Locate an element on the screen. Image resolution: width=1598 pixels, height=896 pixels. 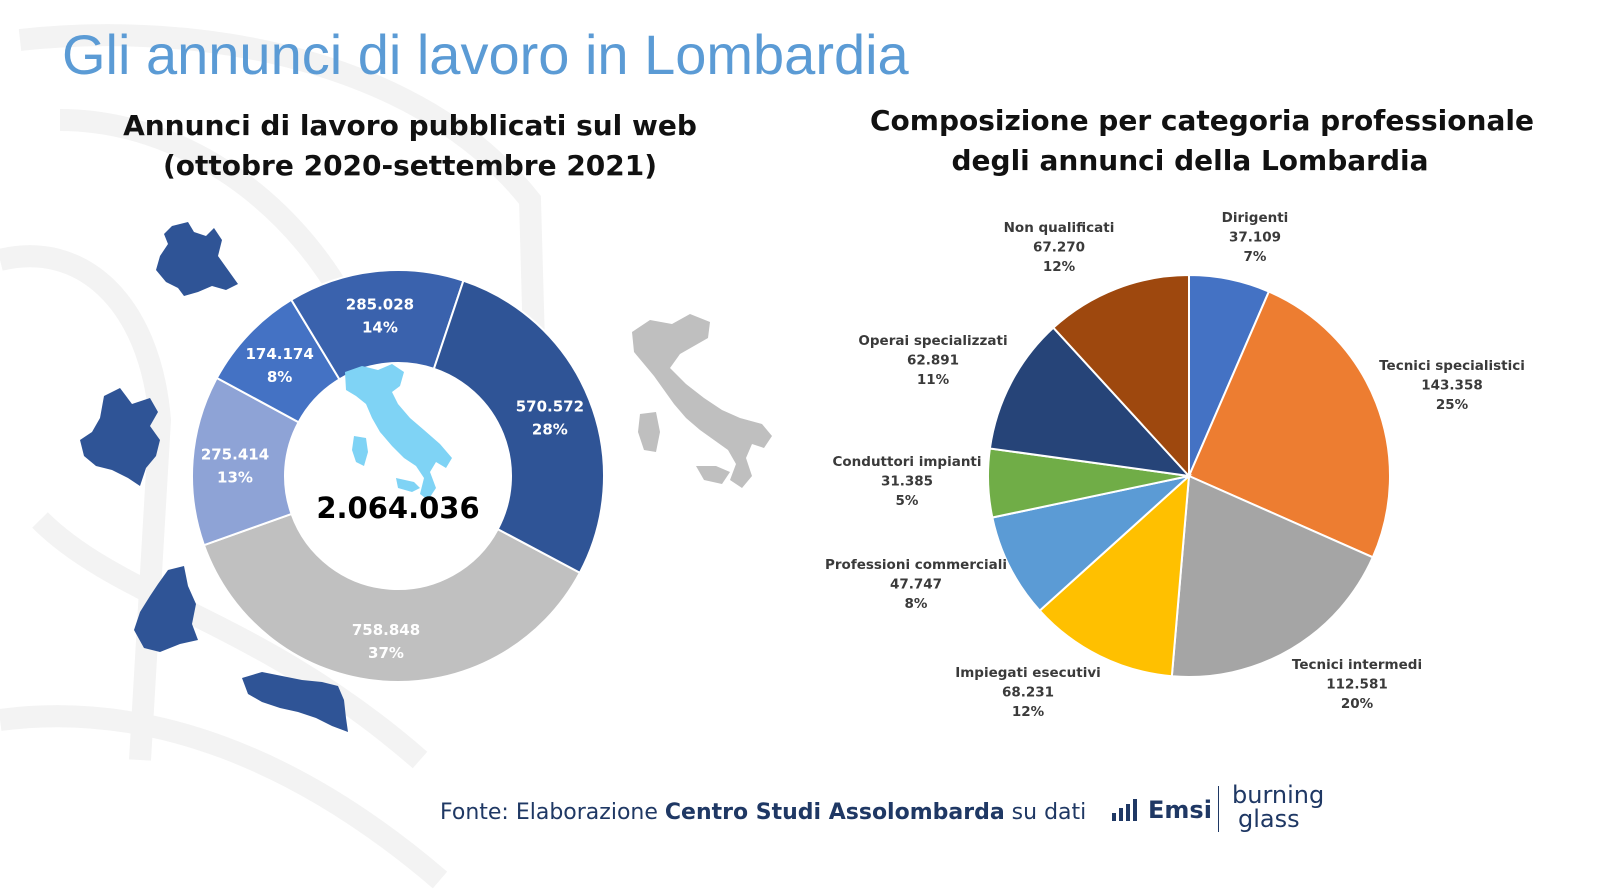
pie-slice-name-6: Operai specializzati is located at coordinates (932, 341).